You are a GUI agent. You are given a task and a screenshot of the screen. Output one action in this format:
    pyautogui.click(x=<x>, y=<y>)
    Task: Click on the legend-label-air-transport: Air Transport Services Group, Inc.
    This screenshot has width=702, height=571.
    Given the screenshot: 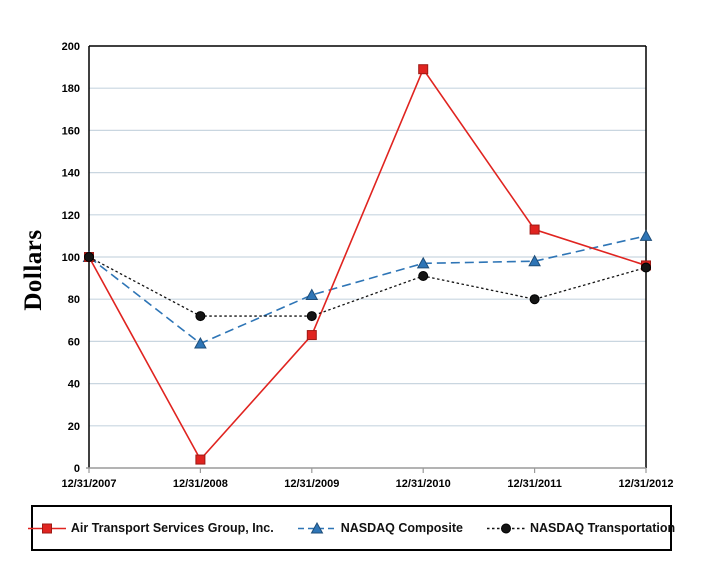 What is the action you would take?
    pyautogui.click(x=172, y=528)
    